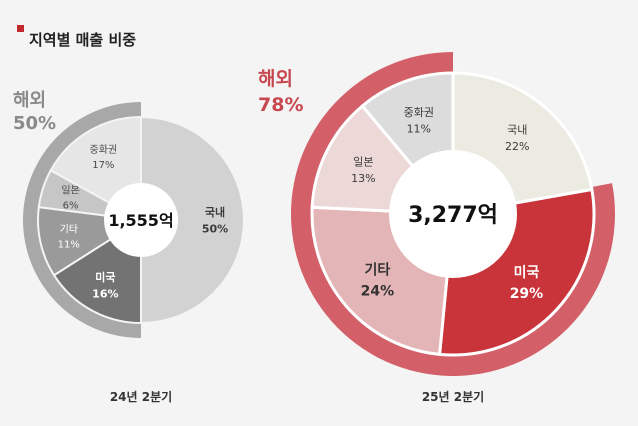 The image size is (638, 426). What do you see at coordinates (29, 100) in the screenshot?
I see `overseas-label-1: 해외` at bounding box center [29, 100].